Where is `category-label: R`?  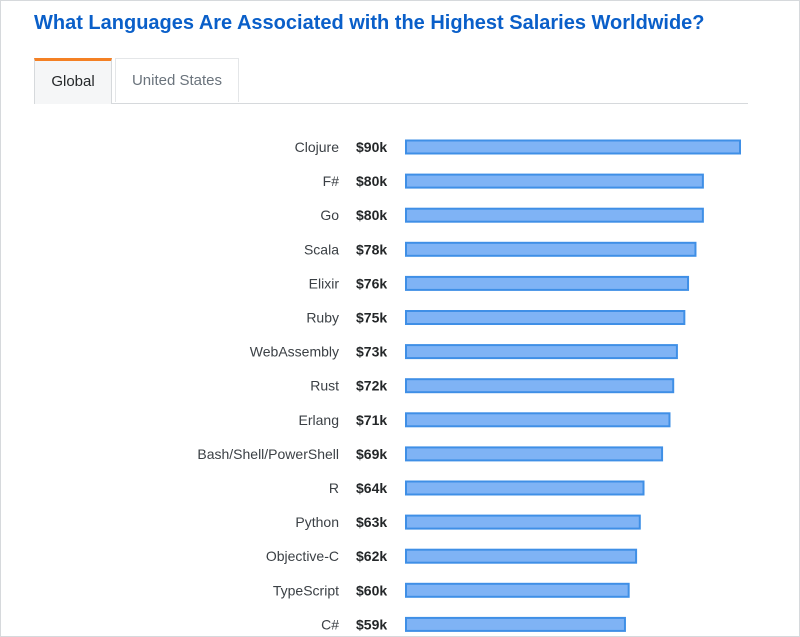
category-label: R is located at coordinates (334, 488).